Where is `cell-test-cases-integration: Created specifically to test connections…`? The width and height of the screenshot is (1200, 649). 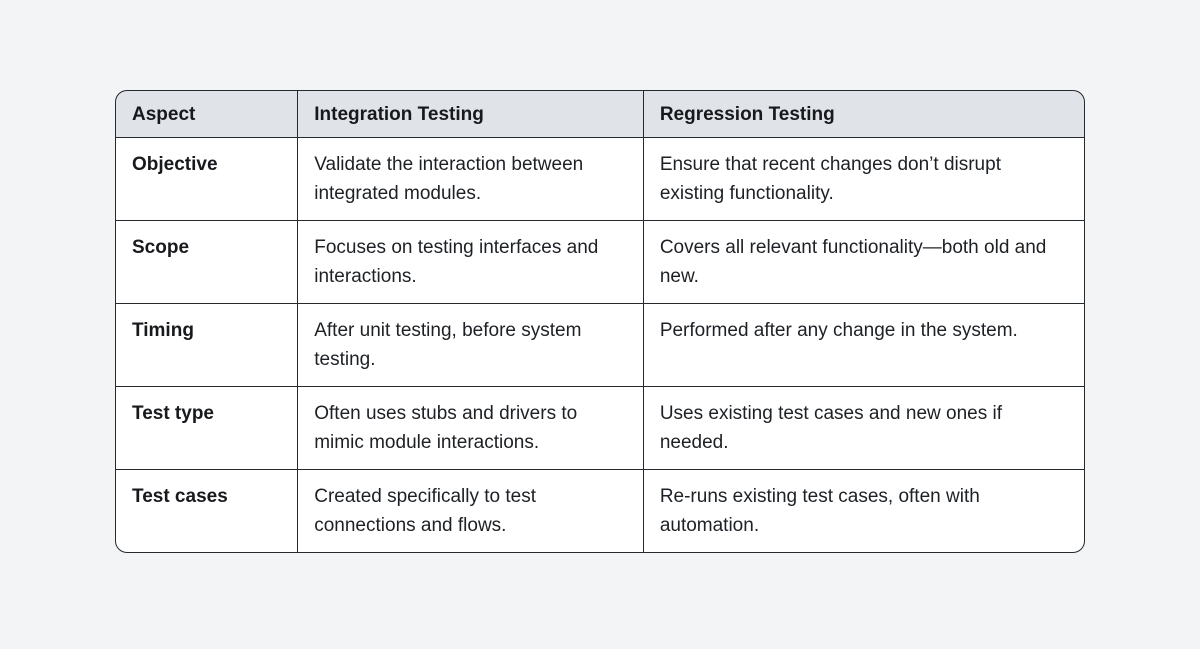
cell-test-cases-integration: Created specifically to test connections… is located at coordinates (470, 511).